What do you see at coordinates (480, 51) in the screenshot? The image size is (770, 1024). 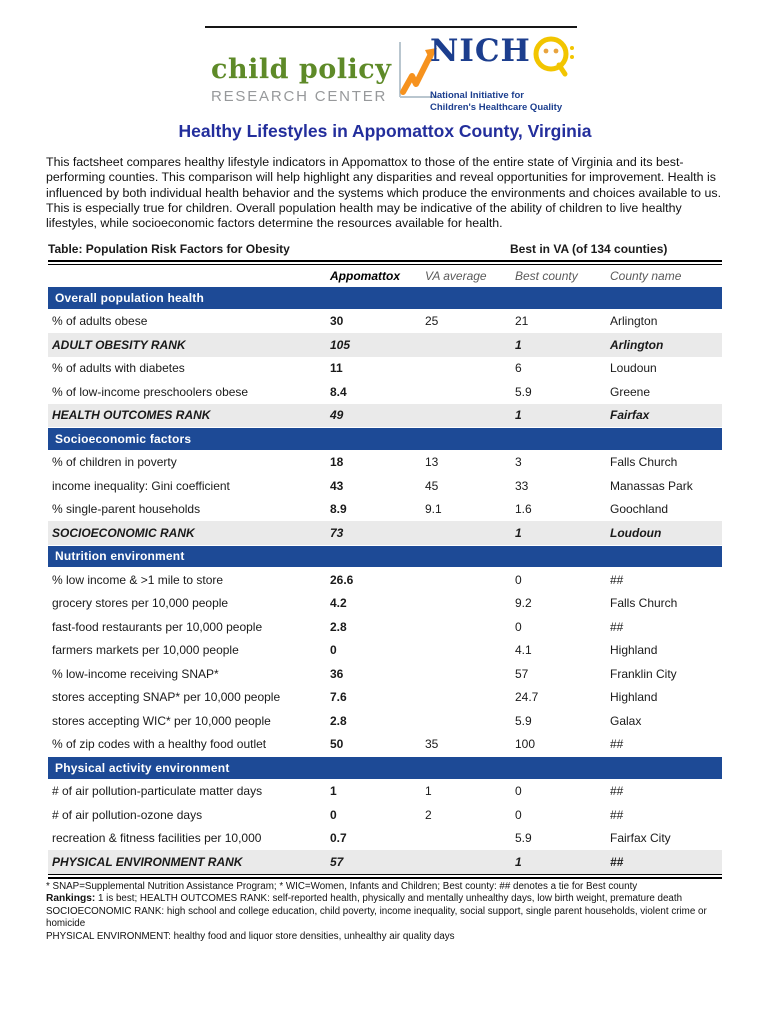 I see `nichq-wordmark: NICH` at bounding box center [480, 51].